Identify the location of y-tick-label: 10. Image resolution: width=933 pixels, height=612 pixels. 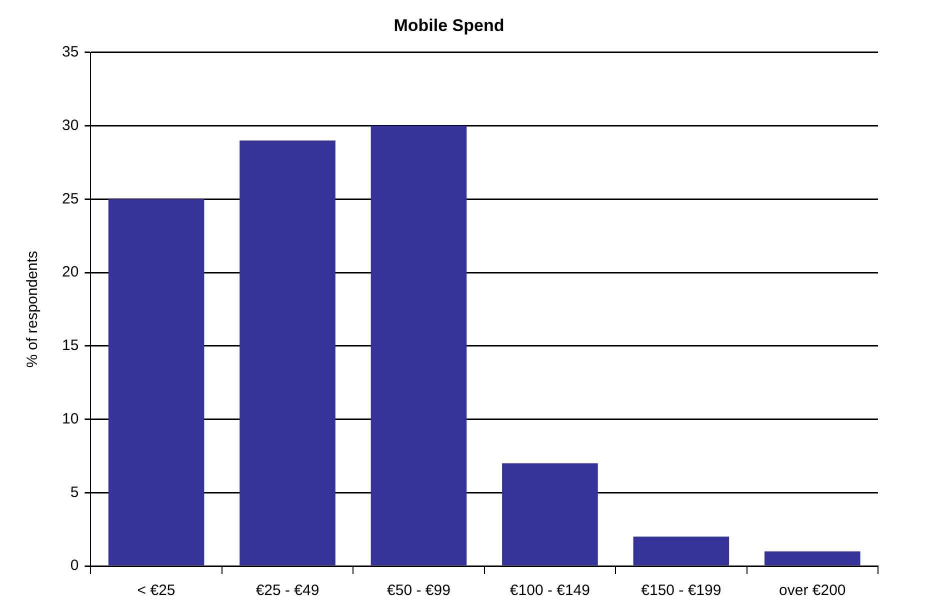
(70, 419).